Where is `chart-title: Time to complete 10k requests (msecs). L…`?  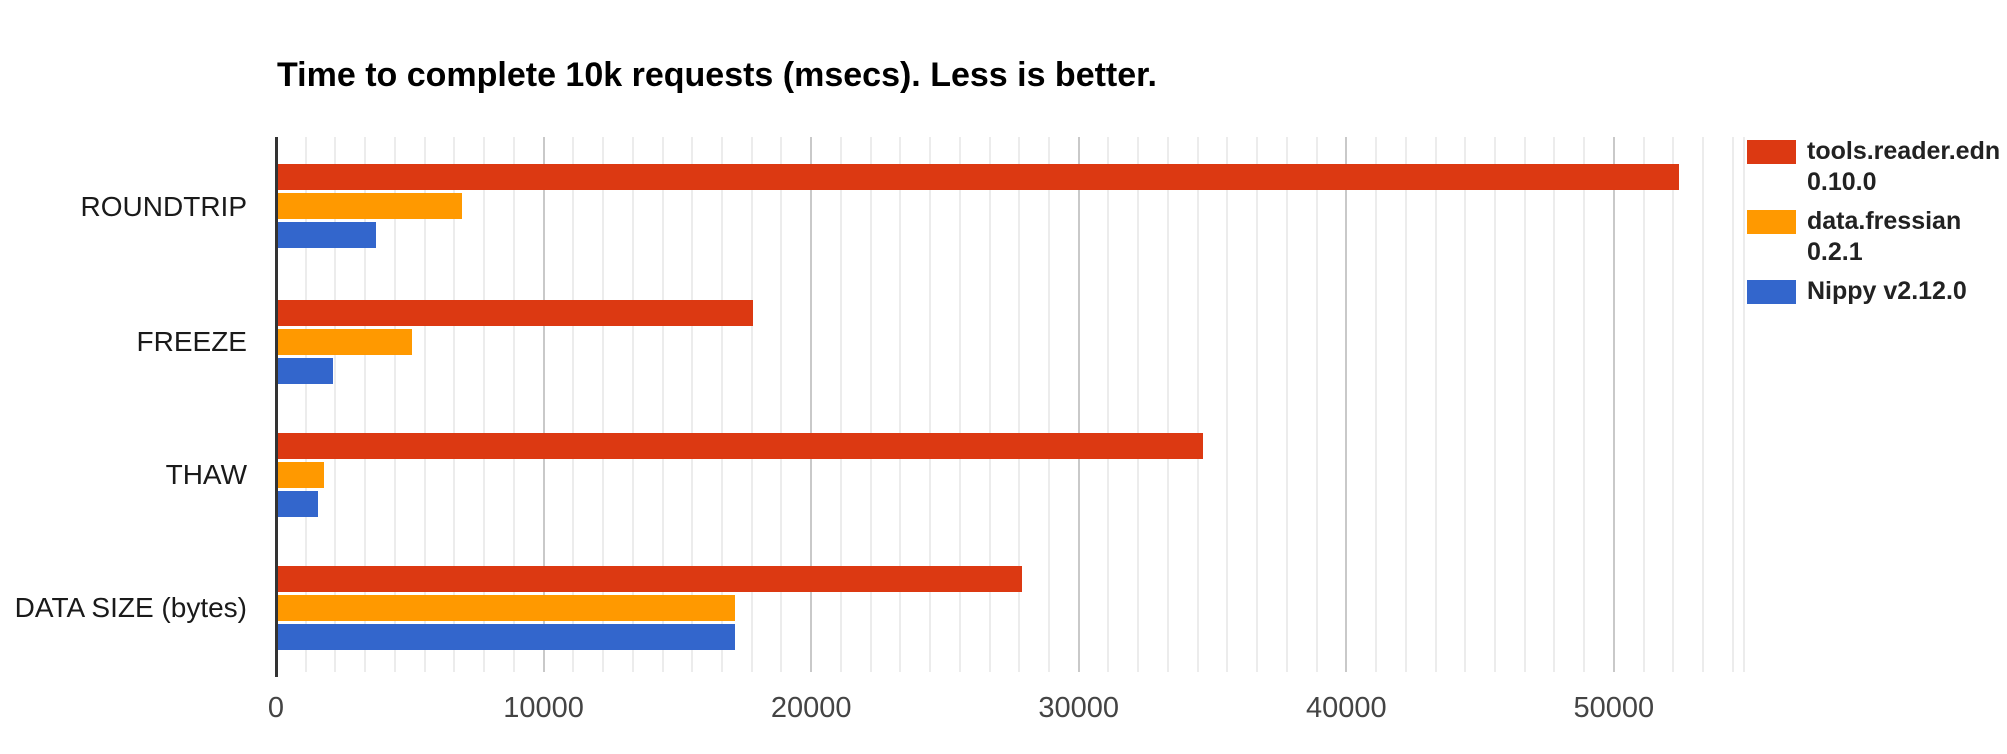
chart-title: Time to complete 10k requests (msecs). L… is located at coordinates (717, 75).